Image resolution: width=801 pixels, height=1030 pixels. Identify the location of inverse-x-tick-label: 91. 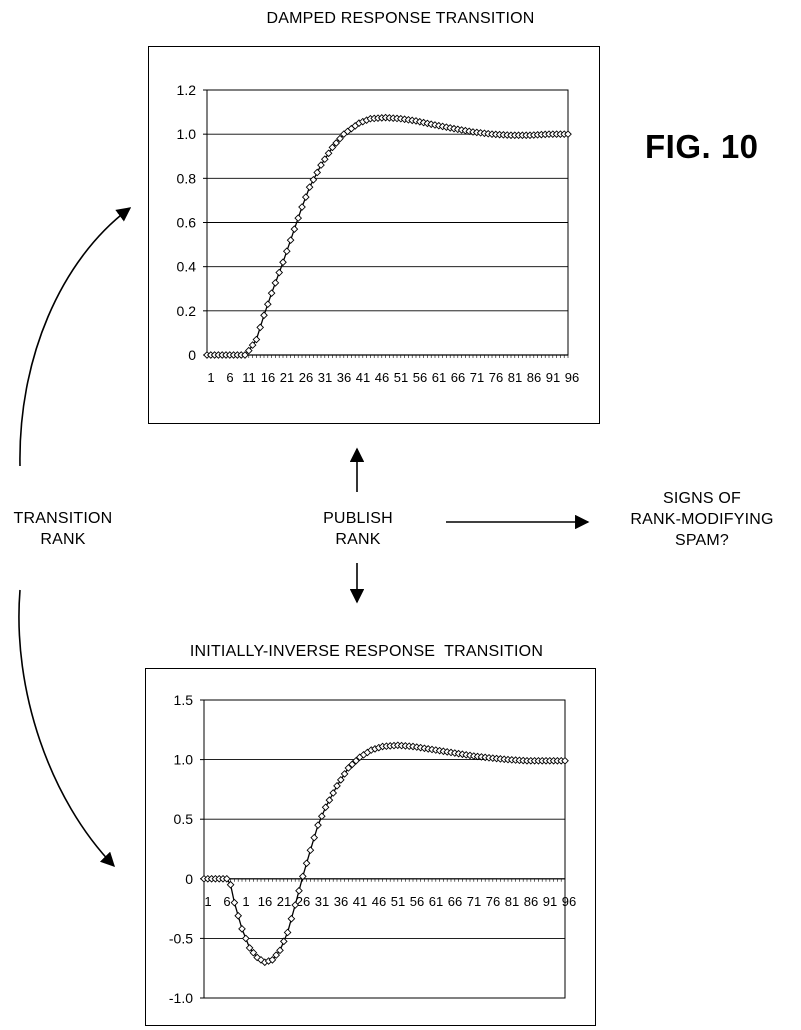
(550, 901).